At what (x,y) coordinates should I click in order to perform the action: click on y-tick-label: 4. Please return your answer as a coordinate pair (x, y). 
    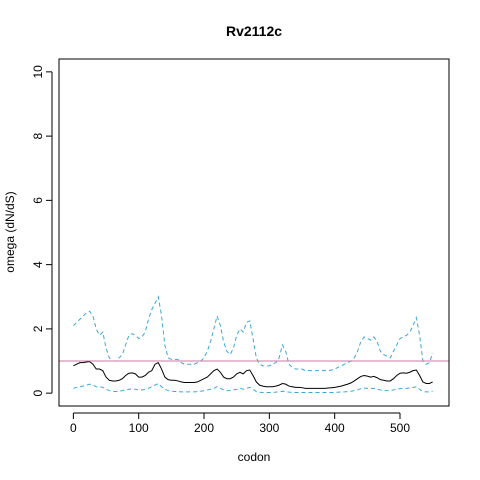
    Looking at the image, I should click on (38, 264).